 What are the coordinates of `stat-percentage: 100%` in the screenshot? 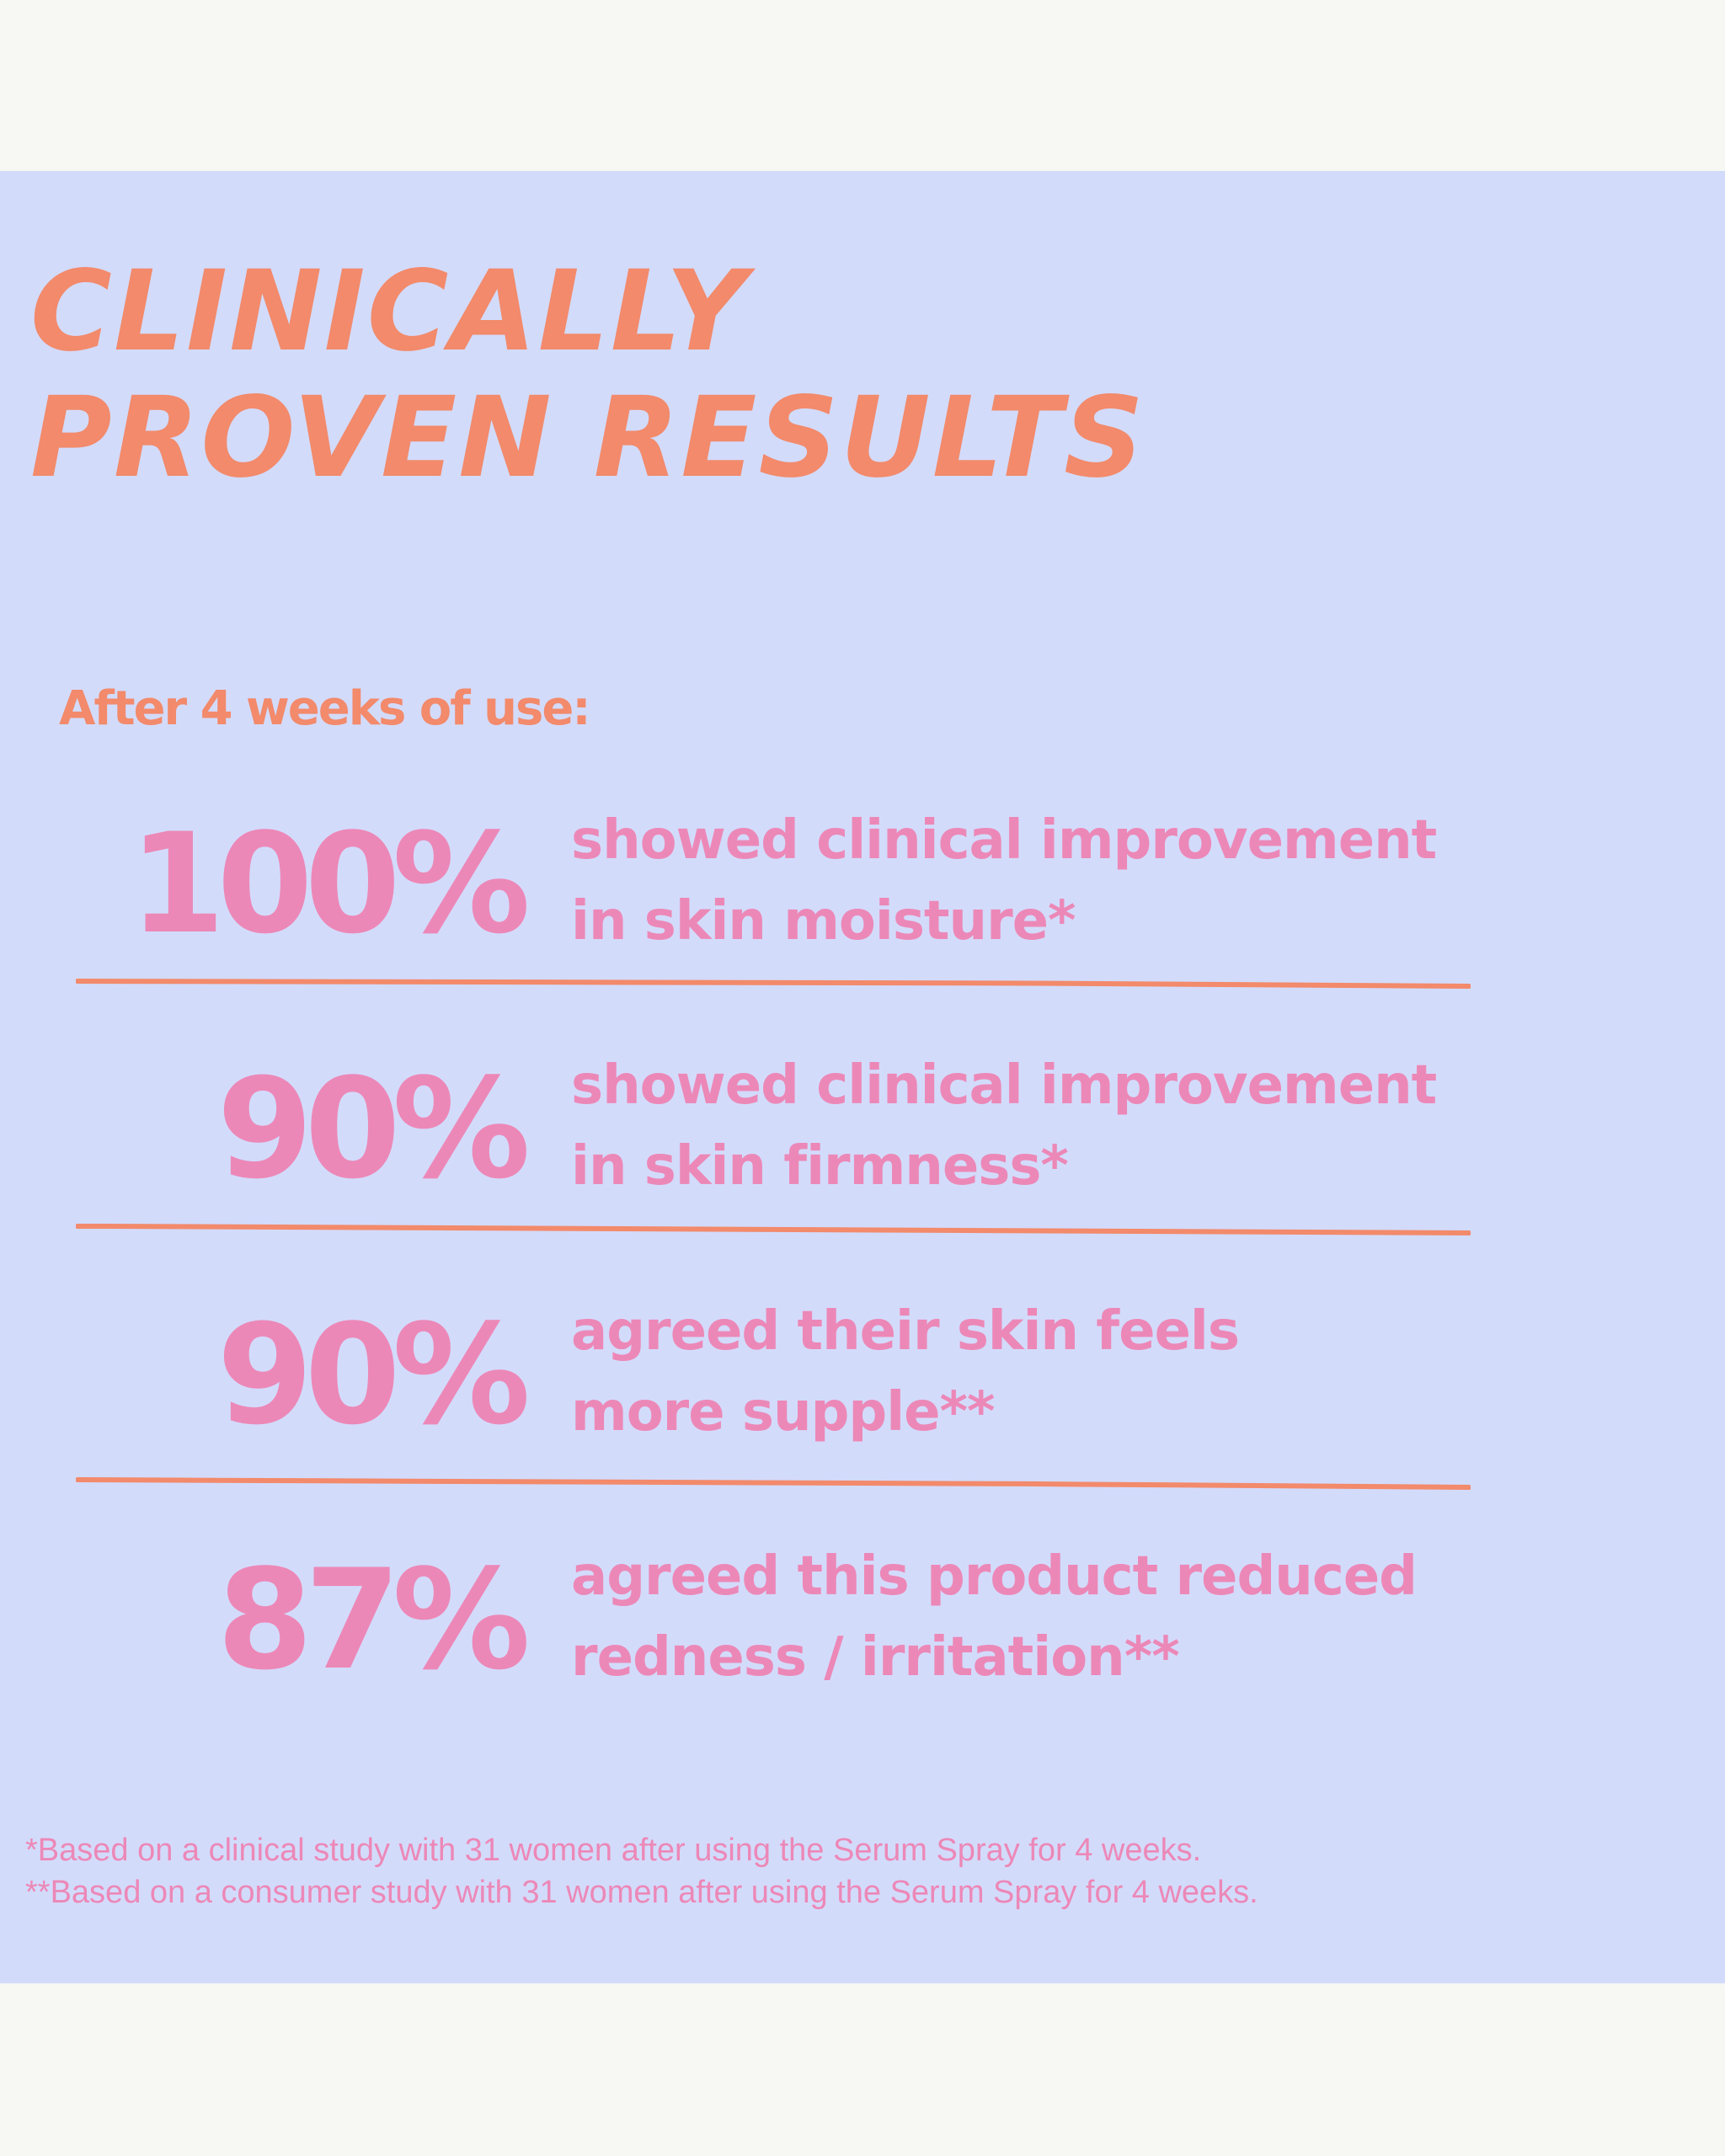 It's located at (330, 883).